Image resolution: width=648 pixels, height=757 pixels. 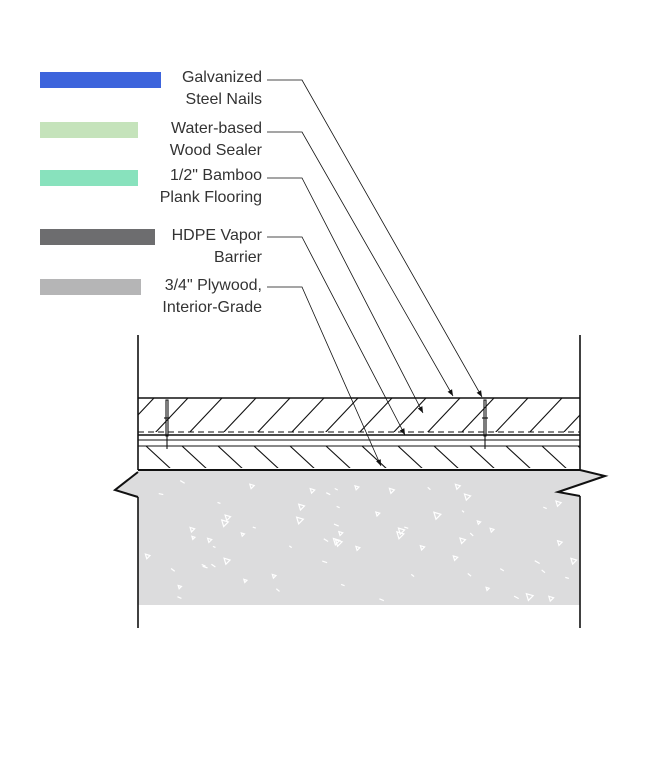 What do you see at coordinates (221, 88) in the screenshot?
I see `legend-label-steel-nails: Galvanized Steel Nails` at bounding box center [221, 88].